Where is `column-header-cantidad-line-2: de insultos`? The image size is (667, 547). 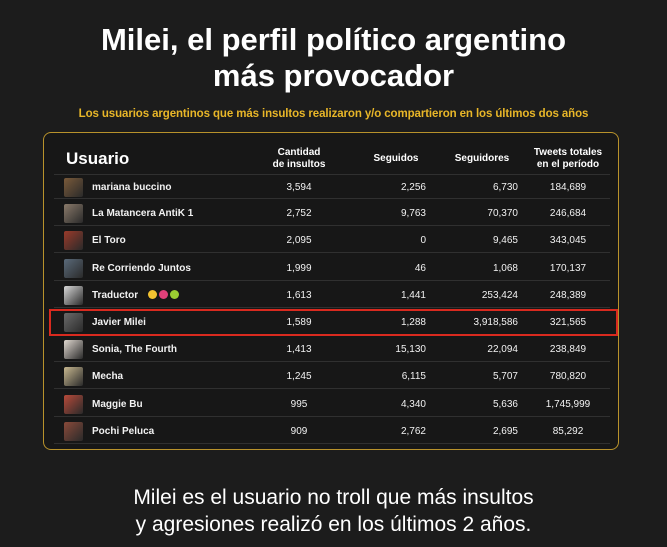
column-header-cantidad-line-2: de insultos is located at coordinates (299, 164).